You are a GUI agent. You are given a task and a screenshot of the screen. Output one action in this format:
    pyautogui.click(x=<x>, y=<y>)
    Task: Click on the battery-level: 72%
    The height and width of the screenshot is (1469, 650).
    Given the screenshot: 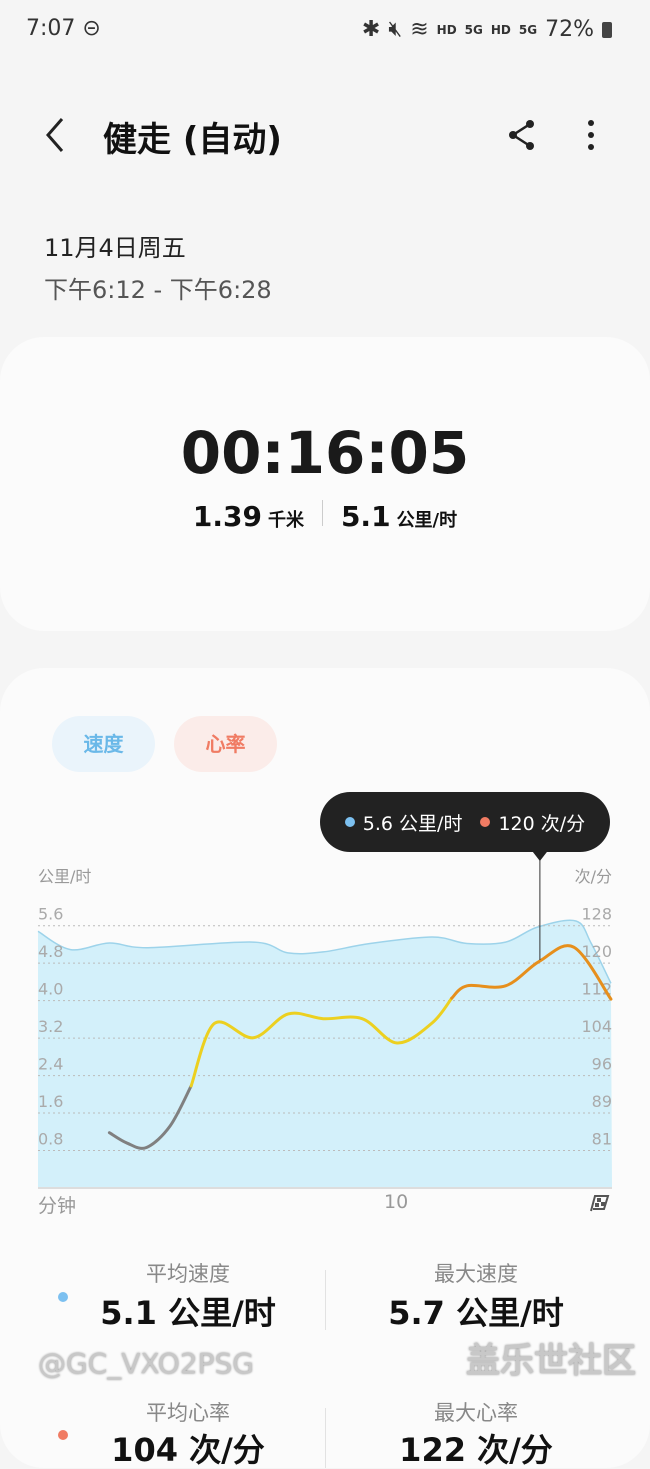 What is the action you would take?
    pyautogui.click(x=569, y=29)
    